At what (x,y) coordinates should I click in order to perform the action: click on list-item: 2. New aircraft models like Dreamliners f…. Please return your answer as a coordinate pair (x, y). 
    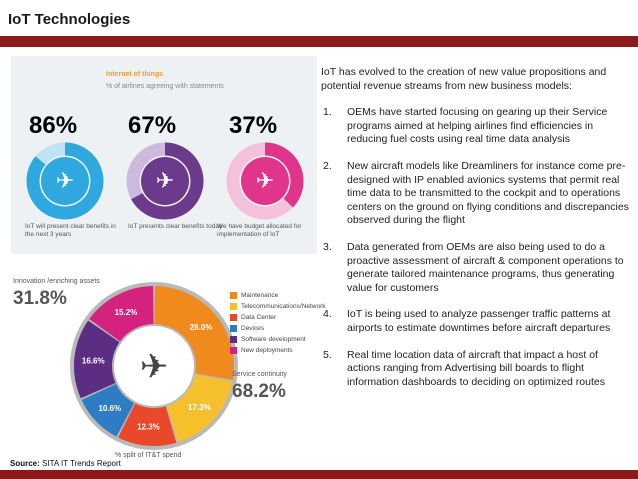
    Looking at the image, I should click on (476, 193).